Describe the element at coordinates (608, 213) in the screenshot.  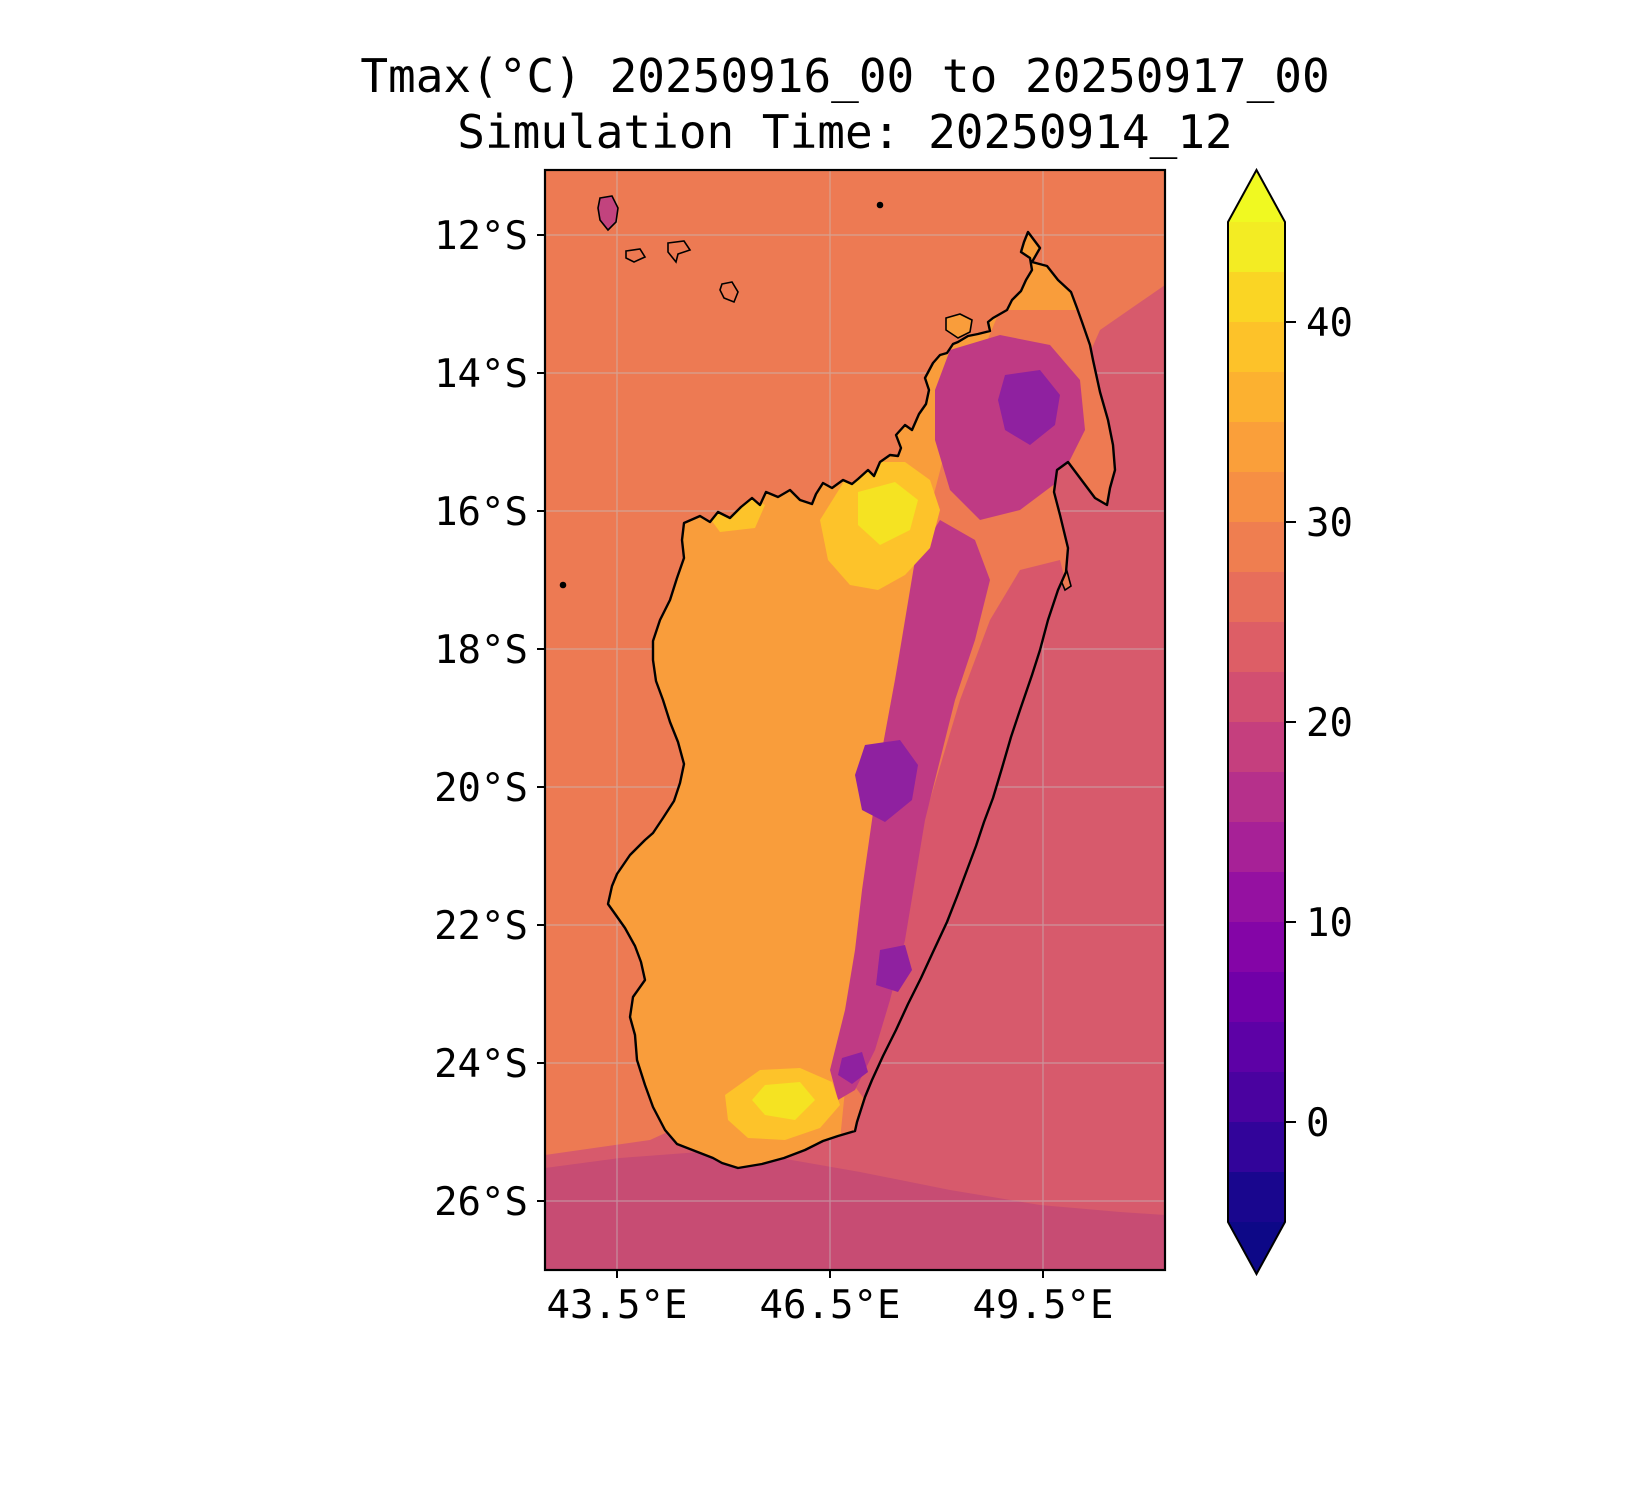
I see `island-grande-comore` at that location.